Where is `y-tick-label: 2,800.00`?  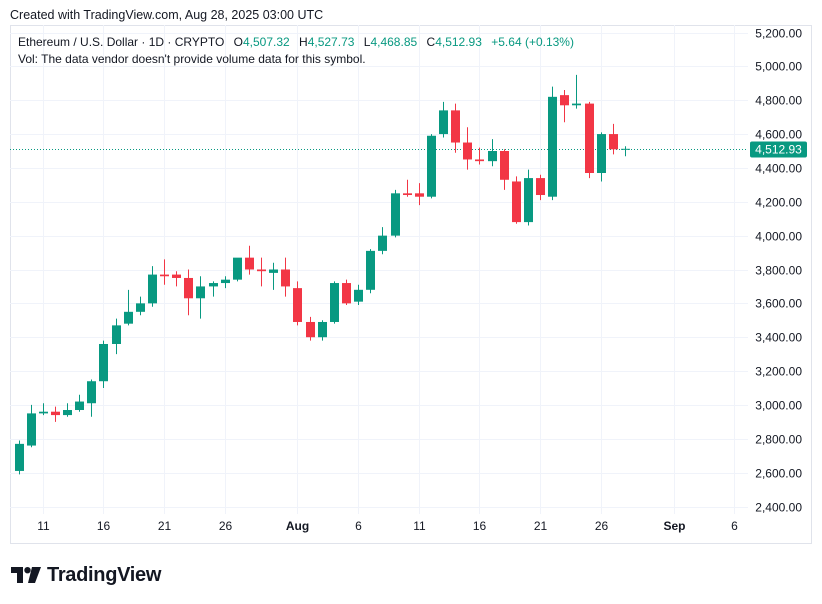
y-tick-label: 2,800.00 is located at coordinates (778, 440).